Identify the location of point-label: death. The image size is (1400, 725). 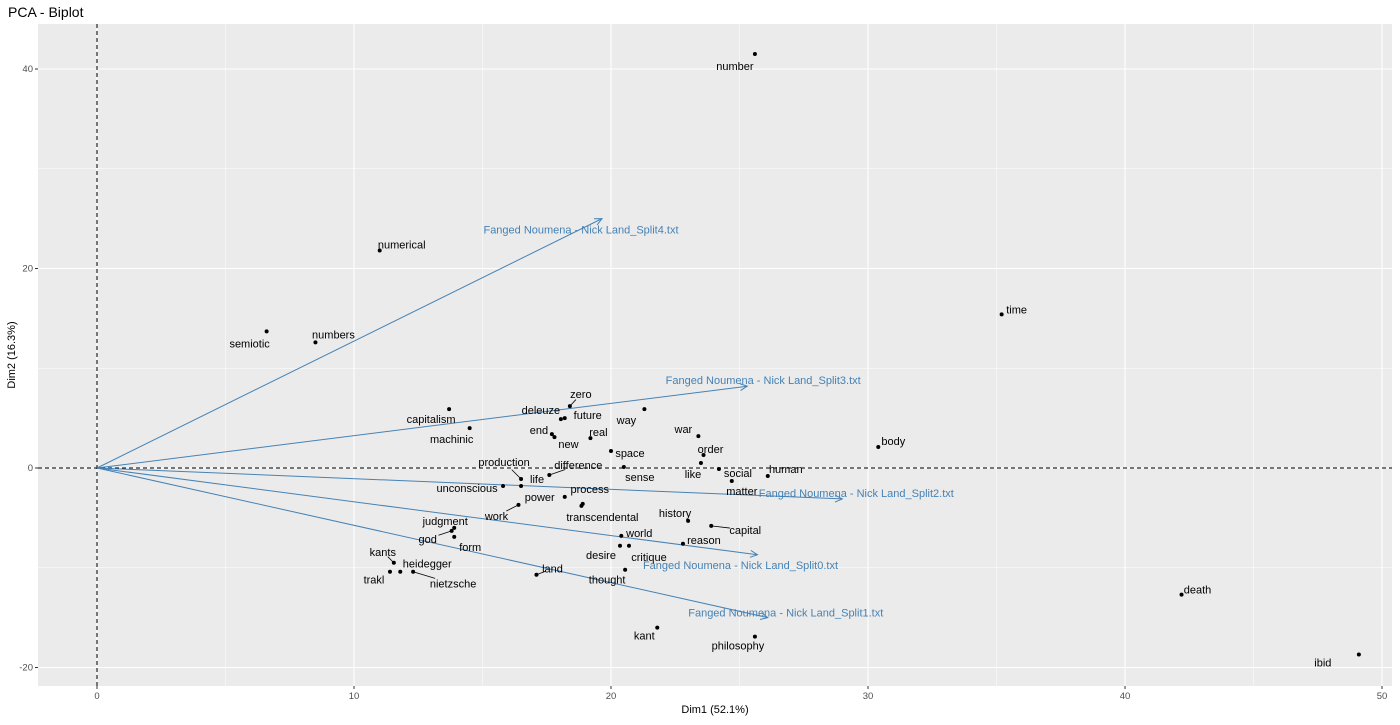
(1198, 591).